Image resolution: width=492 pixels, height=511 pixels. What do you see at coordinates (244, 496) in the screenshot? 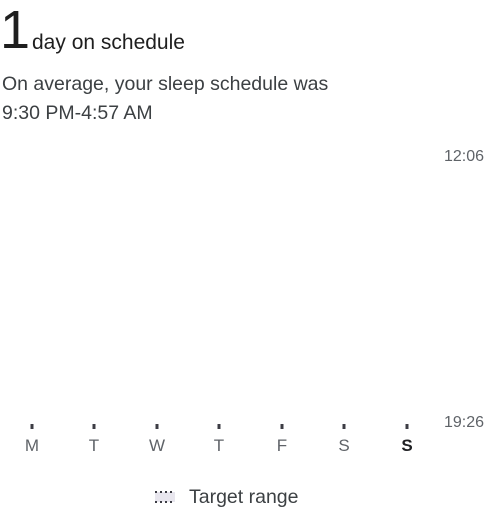
I see `legend-label: Target range` at bounding box center [244, 496].